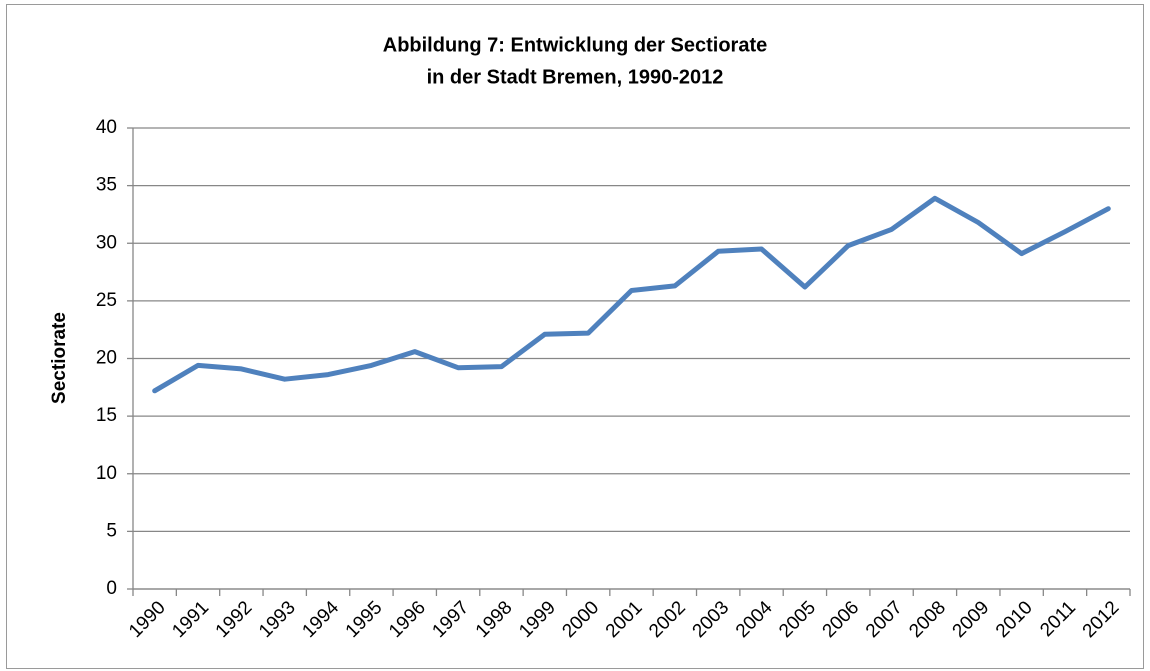  Describe the element at coordinates (106, 473) in the screenshot. I see `y-tick-label: 10` at that location.